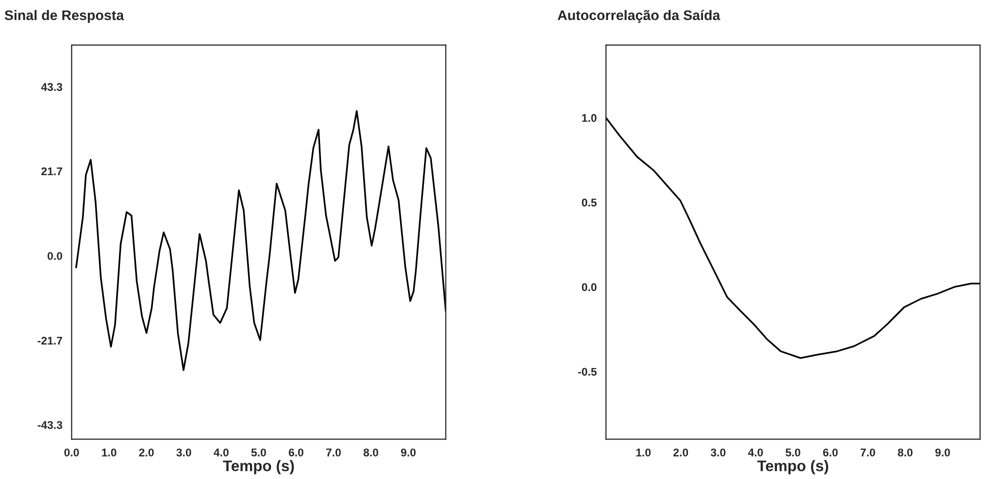 The width and height of the screenshot is (995, 479). Describe the element at coordinates (589, 202) in the screenshot. I see `y-tick-label: 0.5` at that location.